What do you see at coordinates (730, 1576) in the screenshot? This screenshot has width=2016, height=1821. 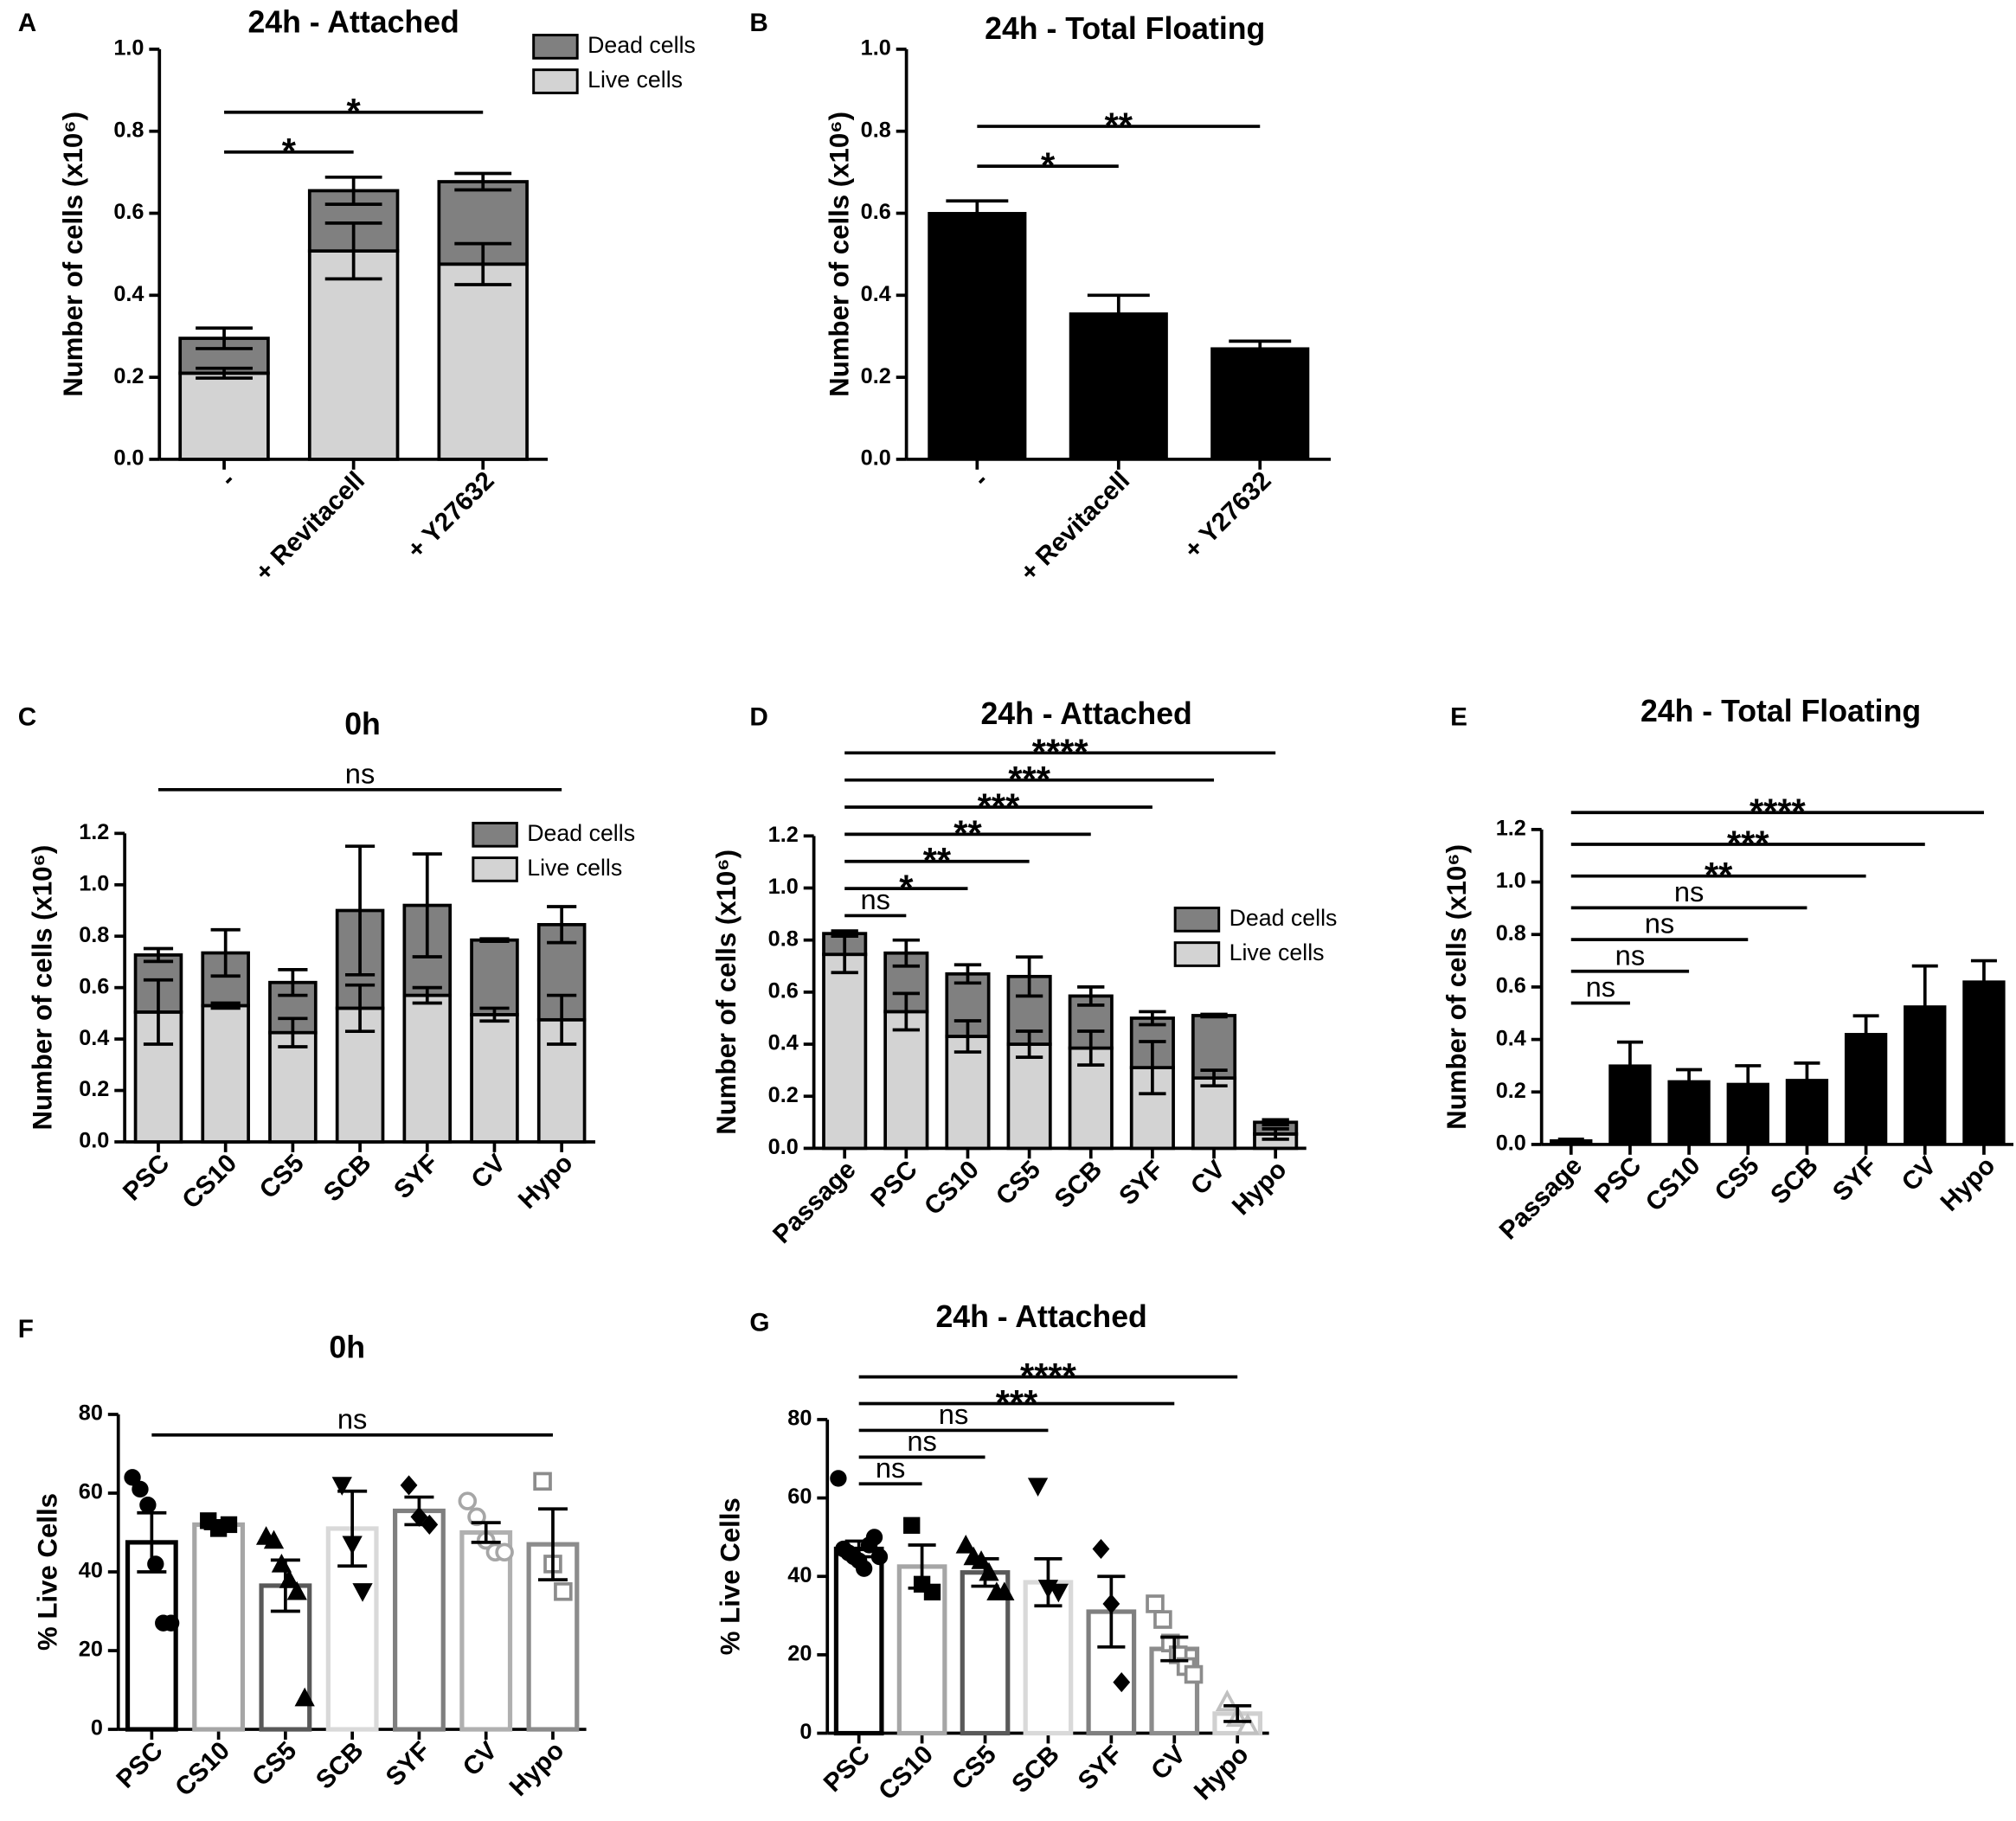 I see `y-axis-label: % Live Cells` at bounding box center [730, 1576].